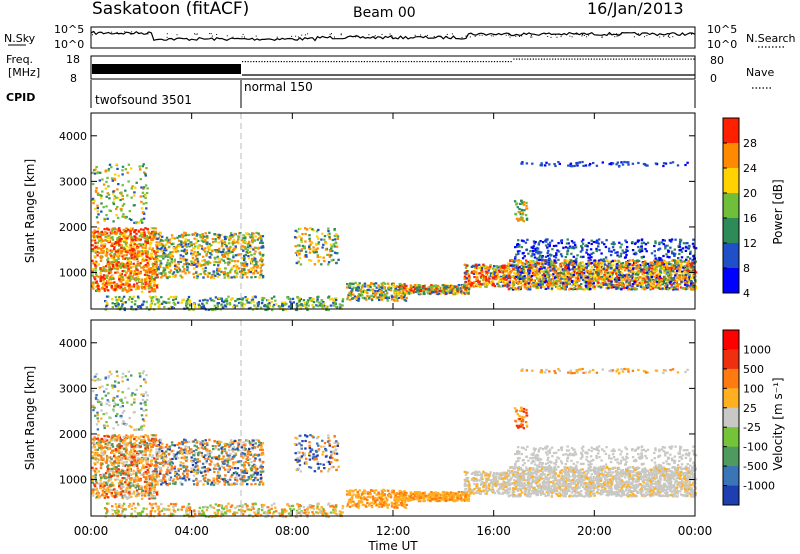 This screenshot has width=800, height=554. What do you see at coordinates (468, 67) in the screenshot?
I see `nave-trace` at bounding box center [468, 67].